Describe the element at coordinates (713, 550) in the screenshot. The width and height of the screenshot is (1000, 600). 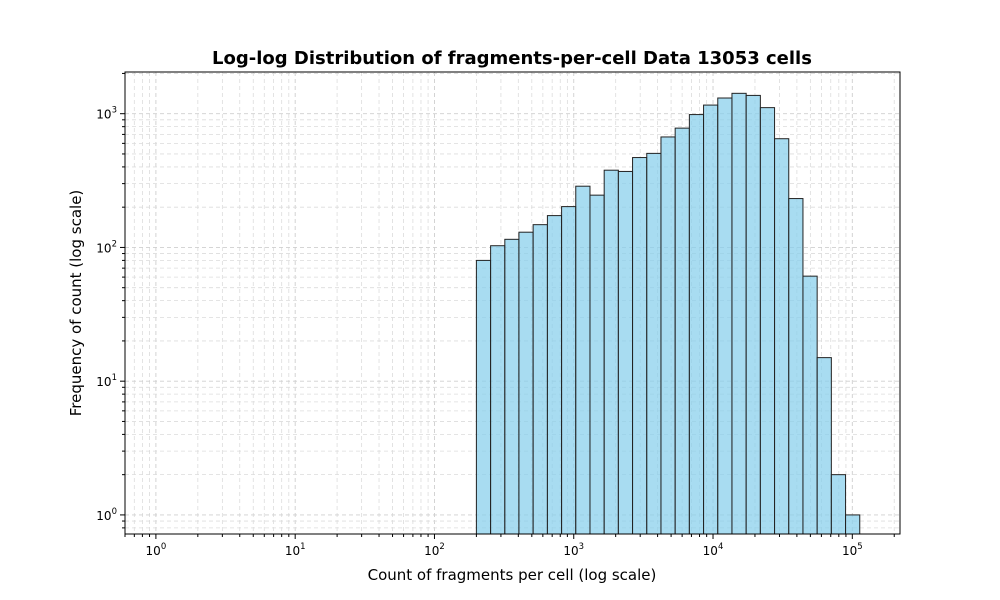
I see `x-tick-label: 10⁴` at that location.